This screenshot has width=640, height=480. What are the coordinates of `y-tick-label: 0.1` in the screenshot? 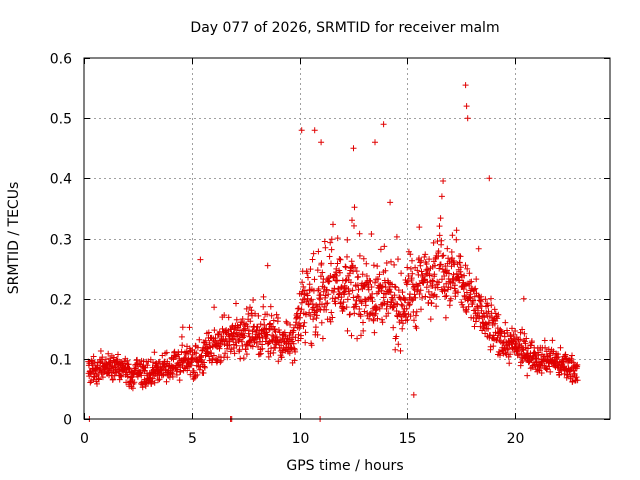 It's located at (61, 361).